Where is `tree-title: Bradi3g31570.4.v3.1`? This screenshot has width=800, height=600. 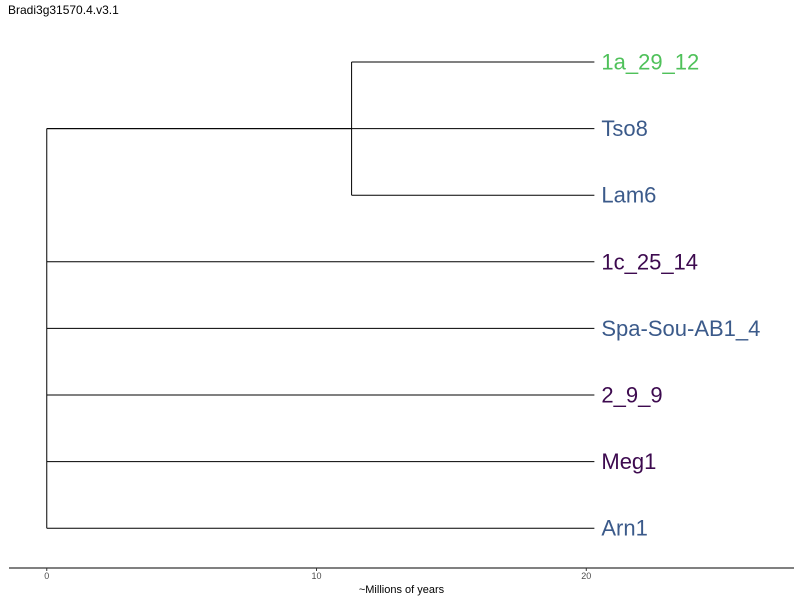 tree-title: Bradi3g31570.4.v3.1 is located at coordinates (63, 10).